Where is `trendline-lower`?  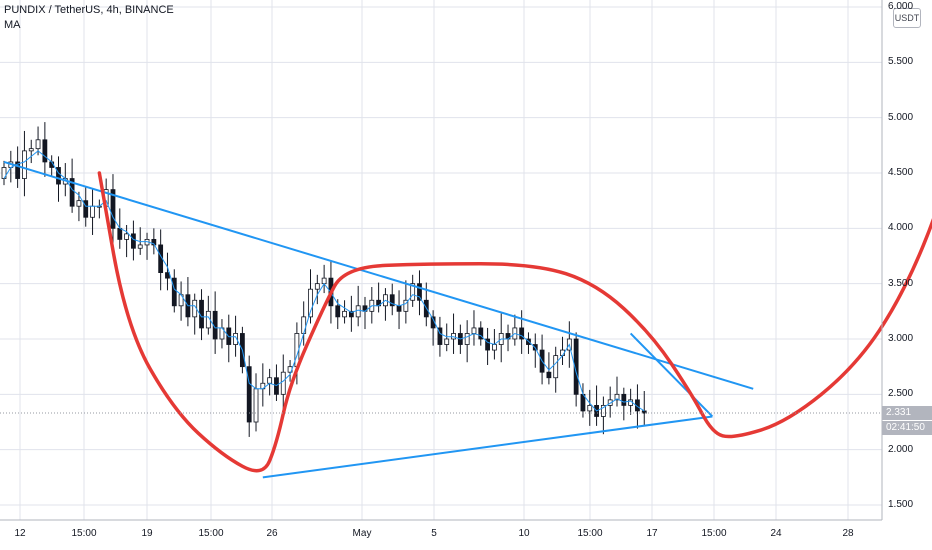
trendline-lower is located at coordinates (487, 447).